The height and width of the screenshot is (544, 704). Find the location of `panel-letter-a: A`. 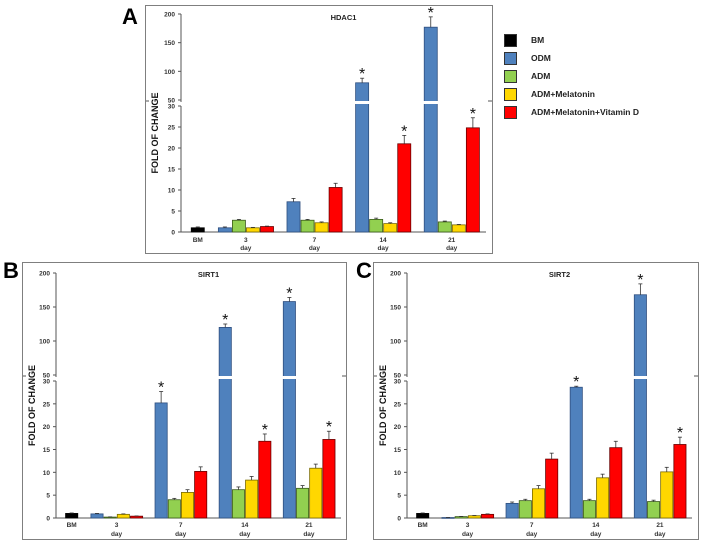

panel-letter-a: A is located at coordinates (130, 16).